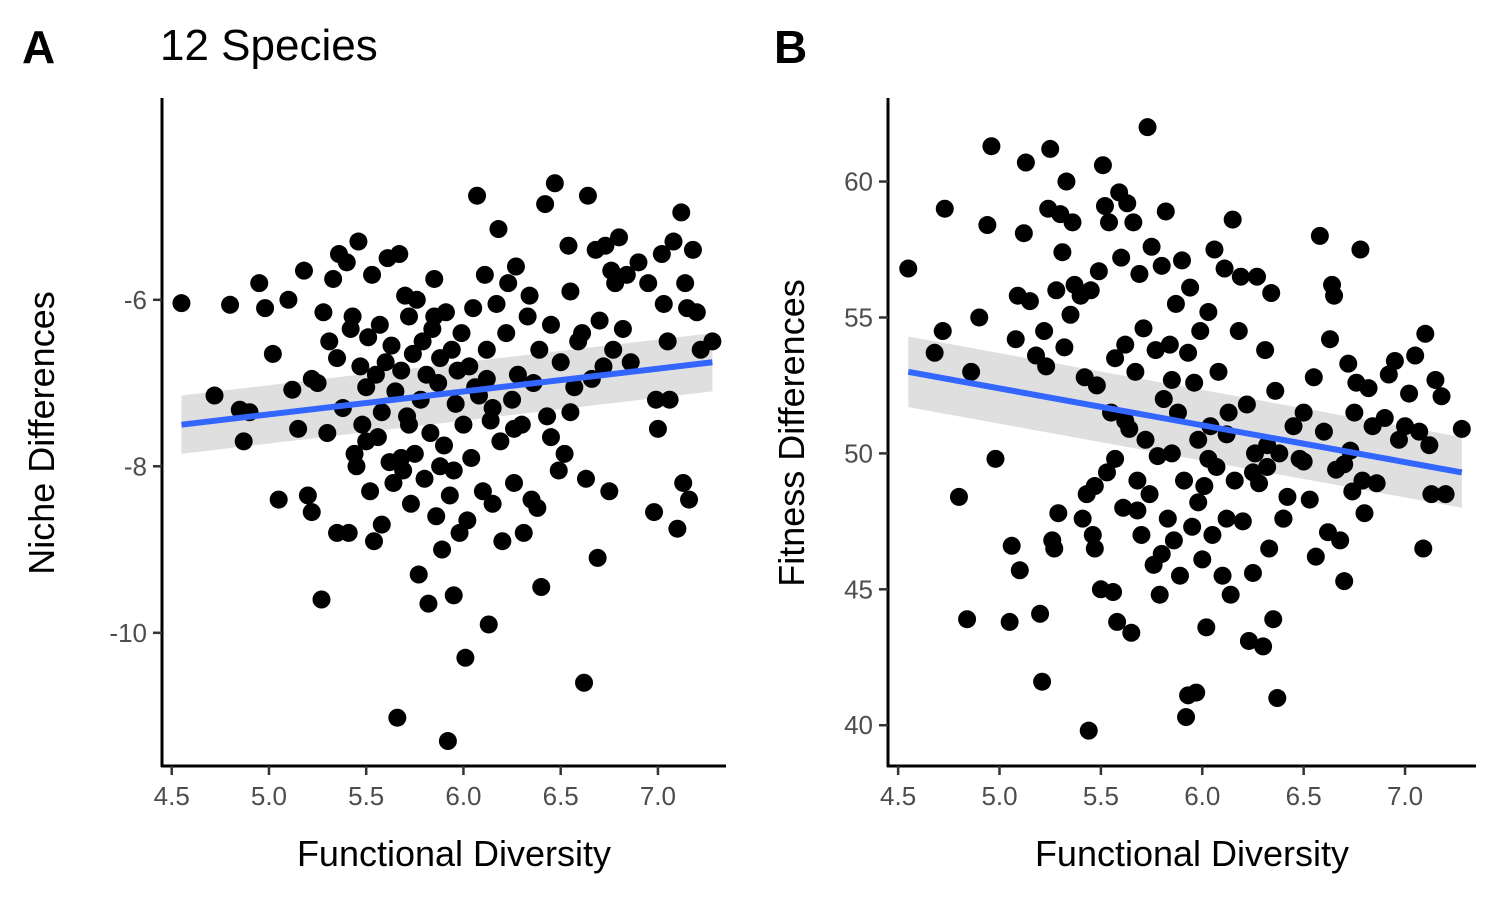 The height and width of the screenshot is (900, 1500). Describe the element at coordinates (898, 796) in the screenshot. I see `x-tick-label: 4.5` at that location.